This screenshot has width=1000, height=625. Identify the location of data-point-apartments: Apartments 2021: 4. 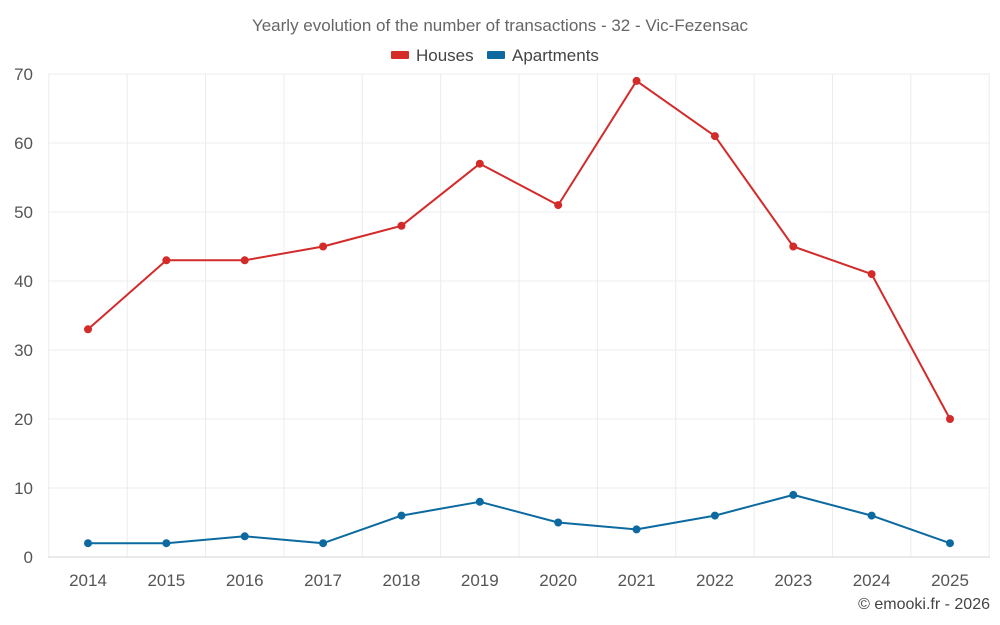
(636, 529).